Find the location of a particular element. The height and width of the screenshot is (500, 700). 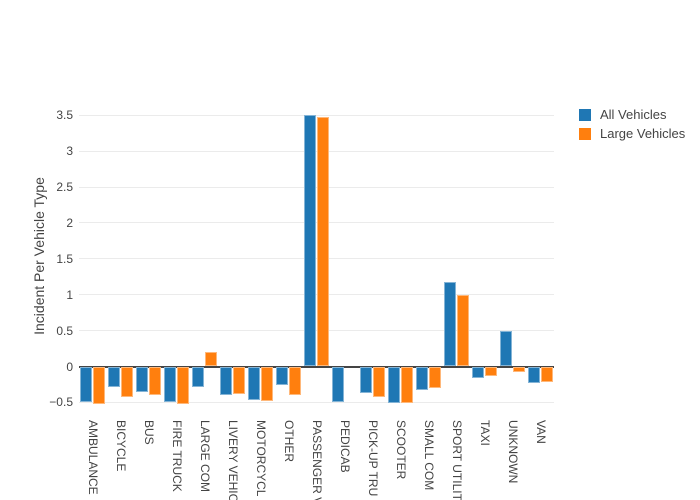

legend: All Vehicles Large Vehicles is located at coordinates (639, 124).